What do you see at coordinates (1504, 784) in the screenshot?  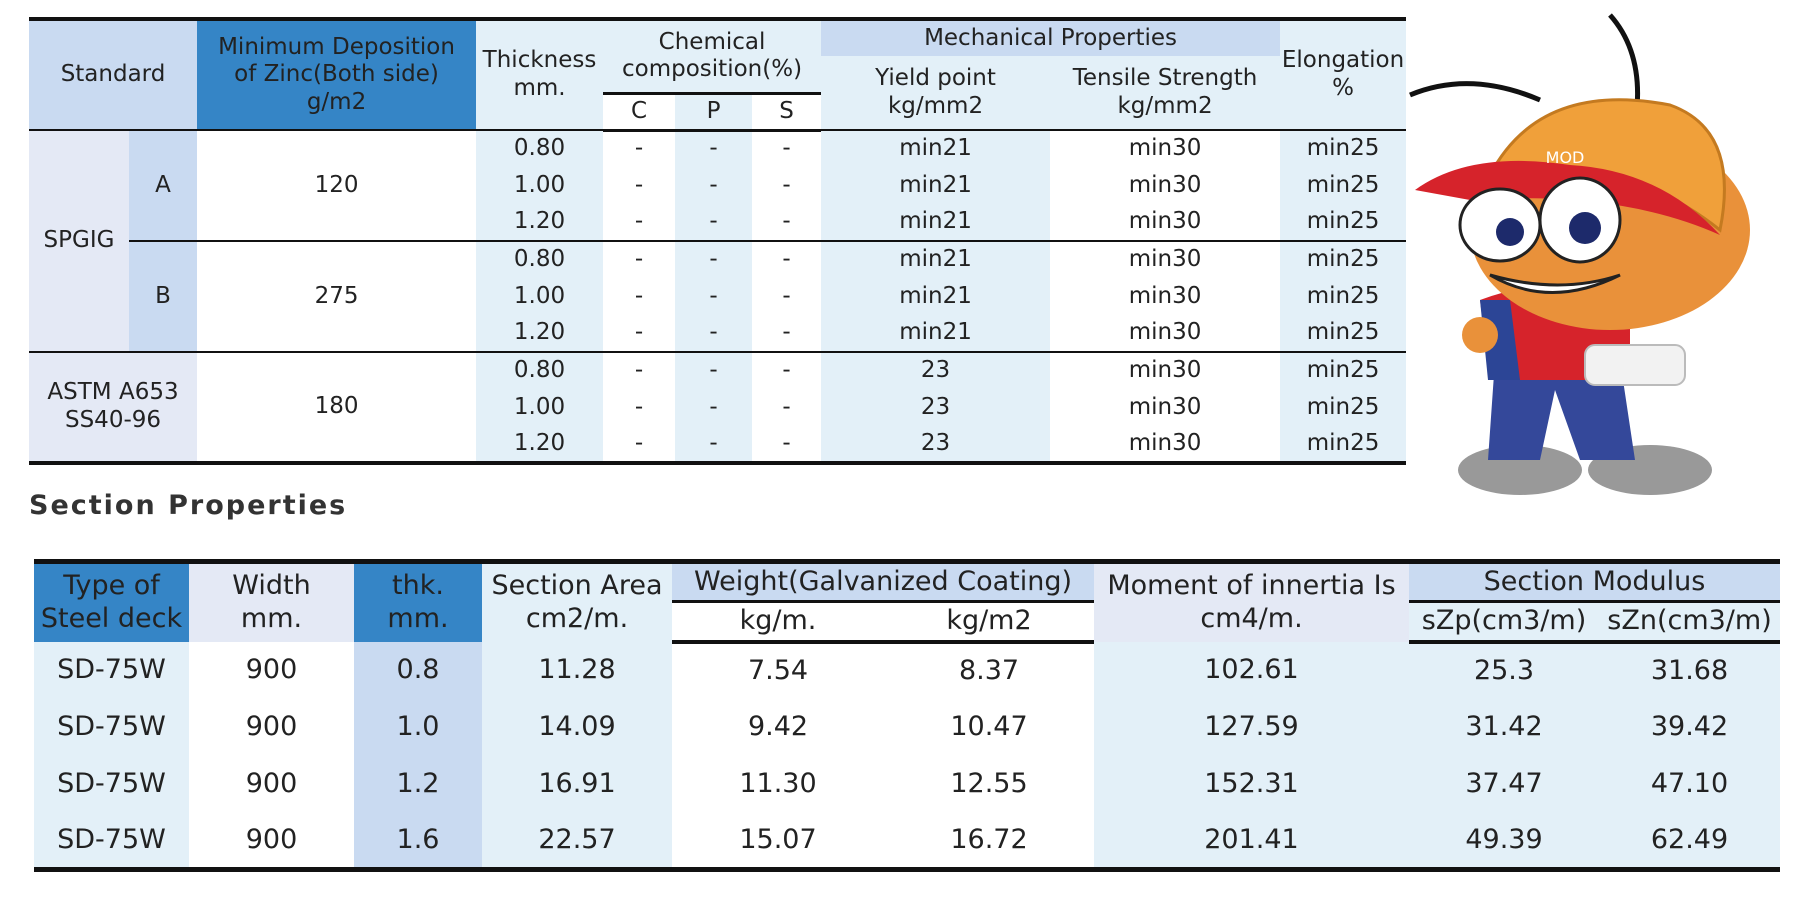 I see `data-cell: 37.47` at bounding box center [1504, 784].